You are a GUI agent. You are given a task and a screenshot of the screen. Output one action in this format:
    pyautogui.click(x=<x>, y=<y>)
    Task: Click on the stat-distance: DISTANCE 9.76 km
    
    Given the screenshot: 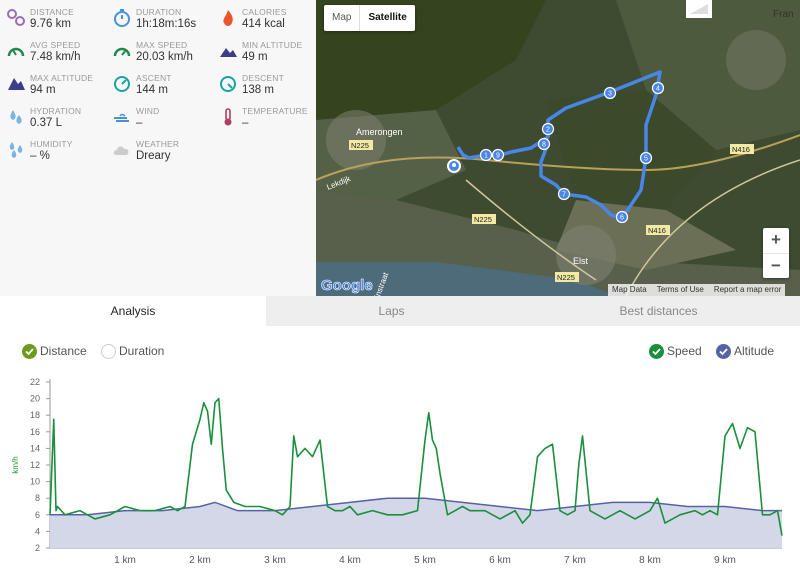 What is the action you would take?
    pyautogui.click(x=56, y=21)
    